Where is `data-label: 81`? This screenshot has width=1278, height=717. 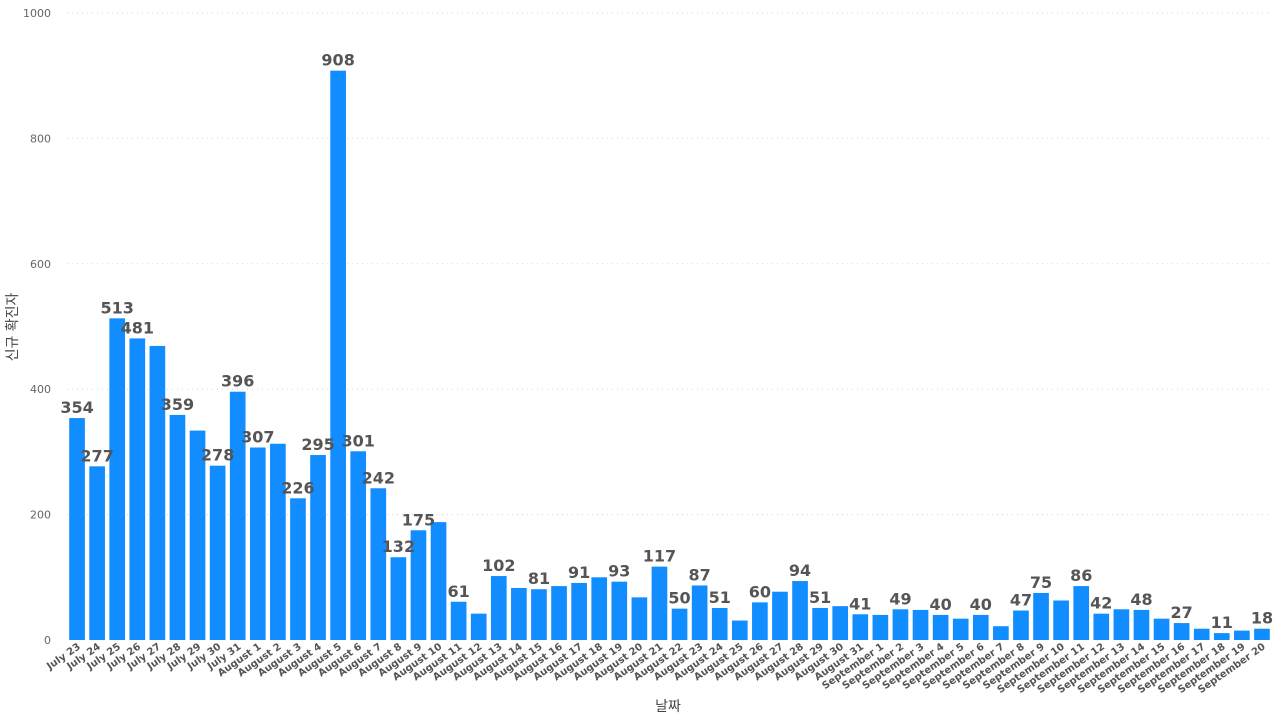
data-label: 81 is located at coordinates (539, 578).